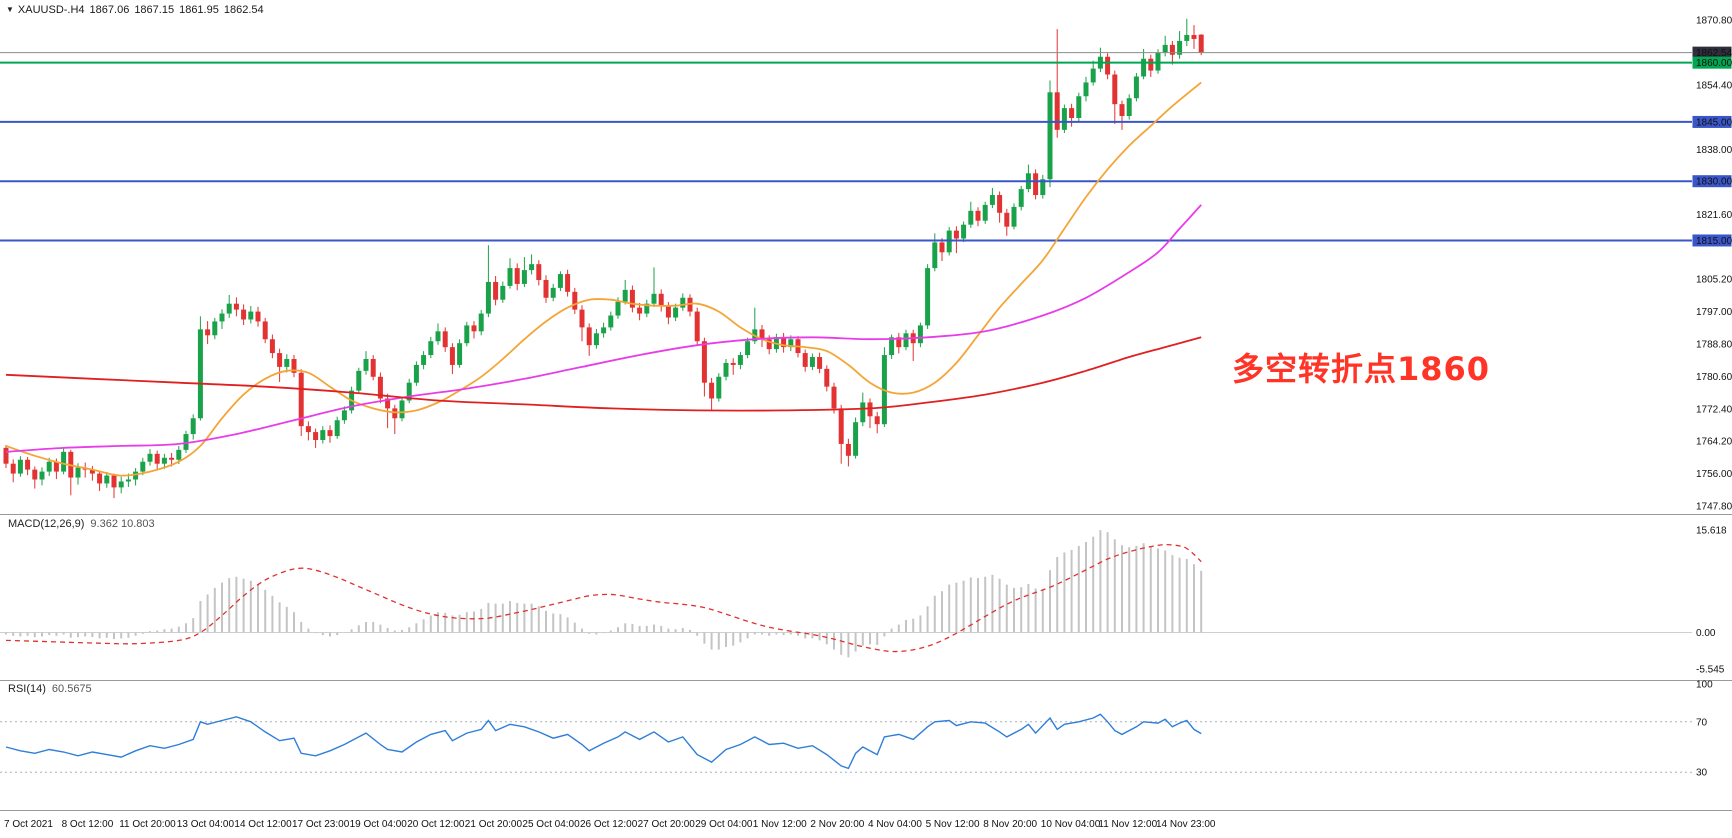 This screenshot has width=1732, height=838. What do you see at coordinates (1714, 312) in the screenshot?
I see `price-tick-label: 1797.00` at bounding box center [1714, 312].